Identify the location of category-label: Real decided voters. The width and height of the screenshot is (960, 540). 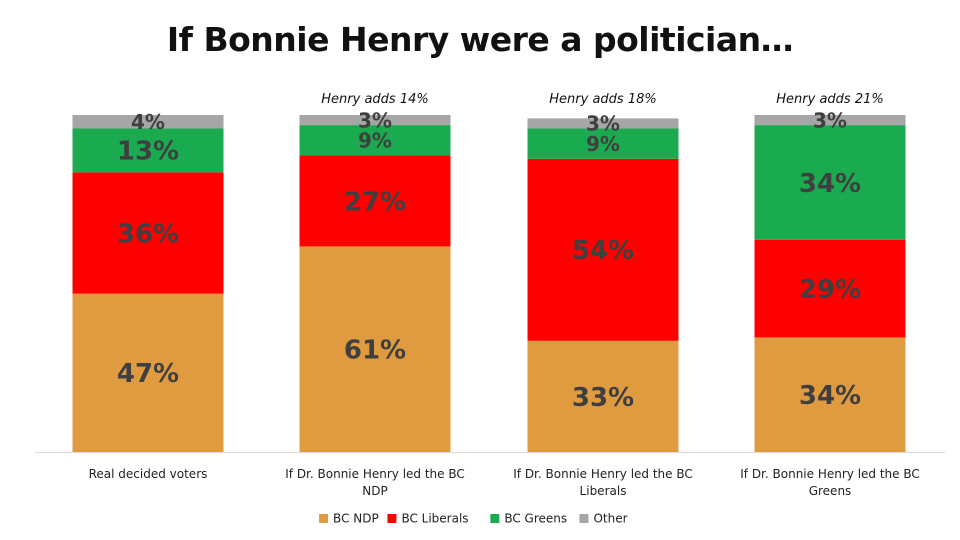
(148, 474).